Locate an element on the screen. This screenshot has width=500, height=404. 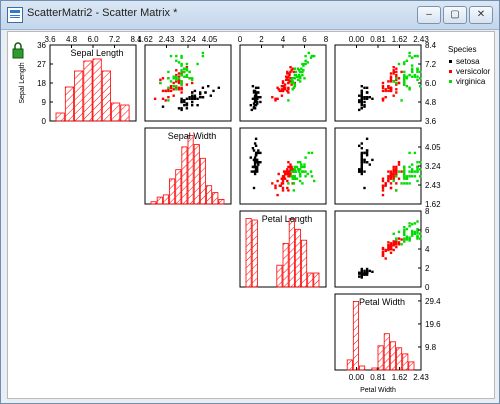
bottom-tick-label: 0.81 is located at coordinates (378, 377).